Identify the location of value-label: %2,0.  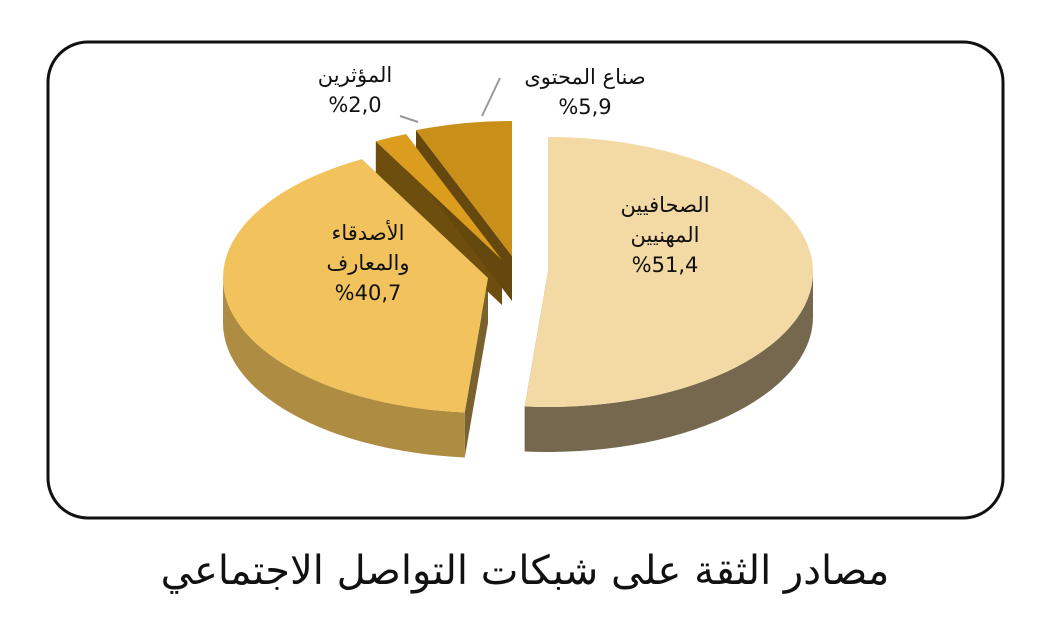
(355, 105).